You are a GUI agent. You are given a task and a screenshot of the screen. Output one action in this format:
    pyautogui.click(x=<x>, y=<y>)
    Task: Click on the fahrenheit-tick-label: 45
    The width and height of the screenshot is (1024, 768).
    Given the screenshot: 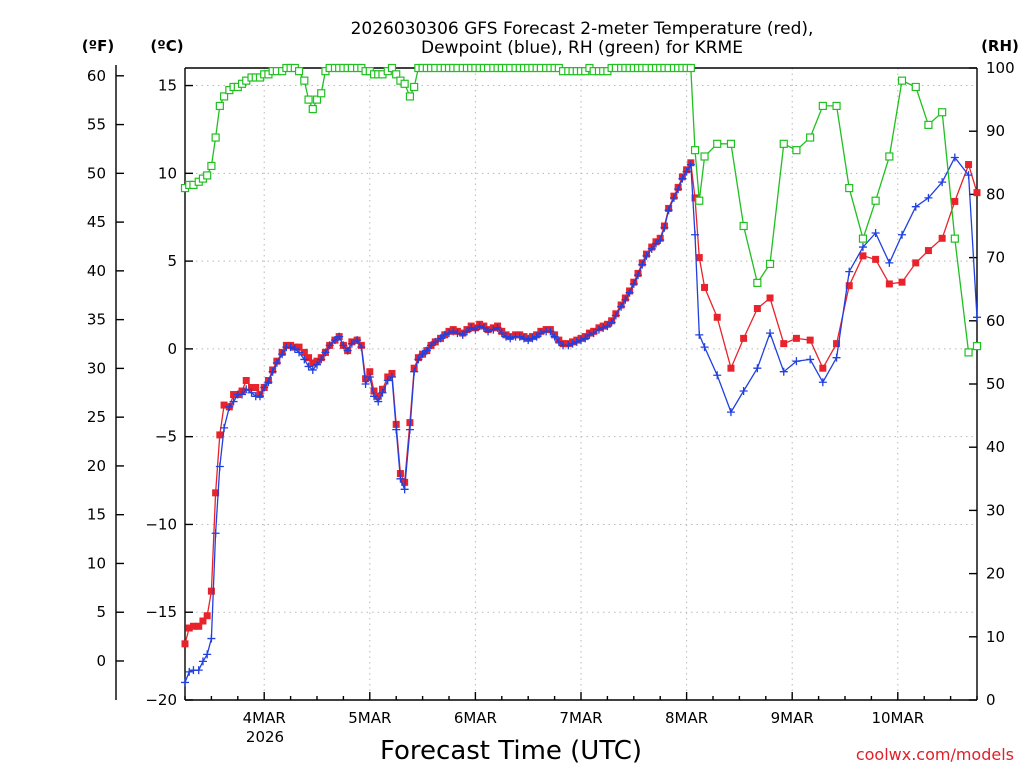 What is the action you would take?
    pyautogui.click(x=96, y=222)
    